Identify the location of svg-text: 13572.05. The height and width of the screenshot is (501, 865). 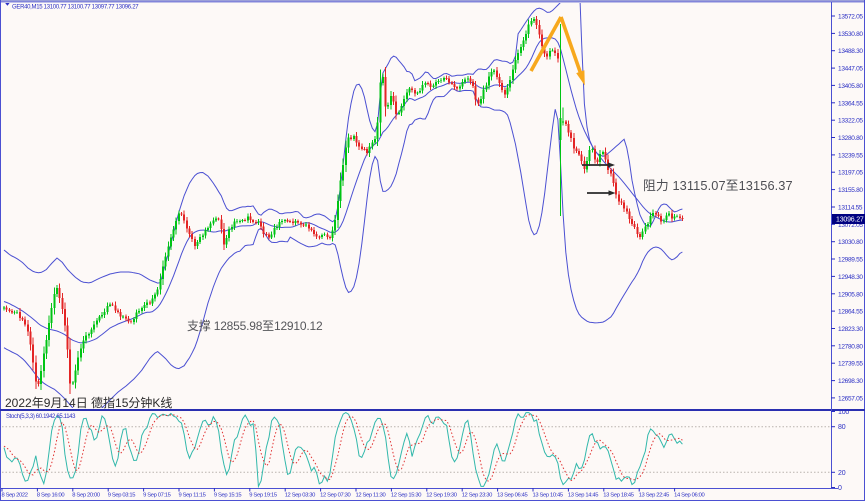
(850, 17).